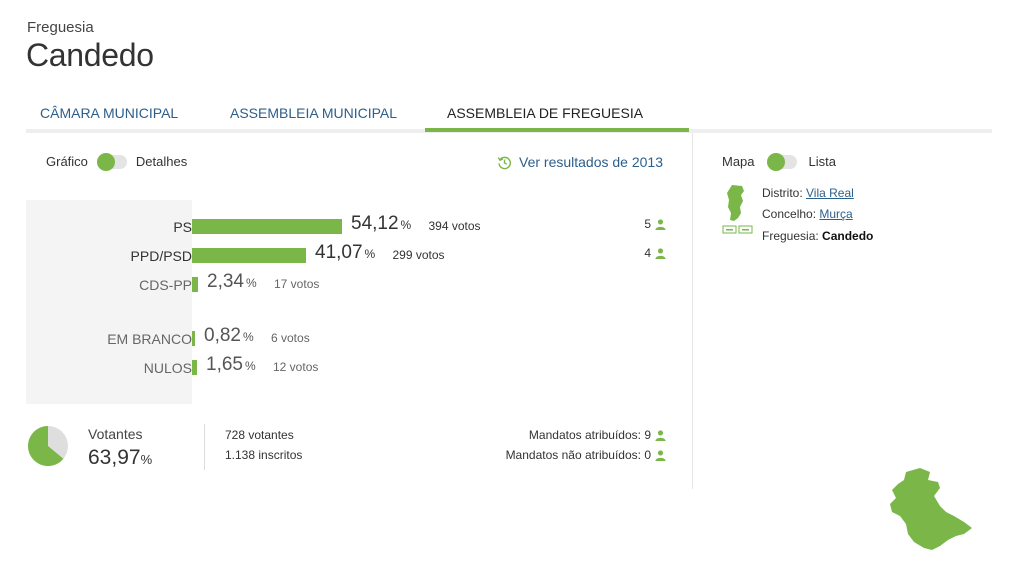 This screenshot has width=1026, height=576. Describe the element at coordinates (67, 161) in the screenshot. I see `view-toggle-left-label: Gráfico` at that location.